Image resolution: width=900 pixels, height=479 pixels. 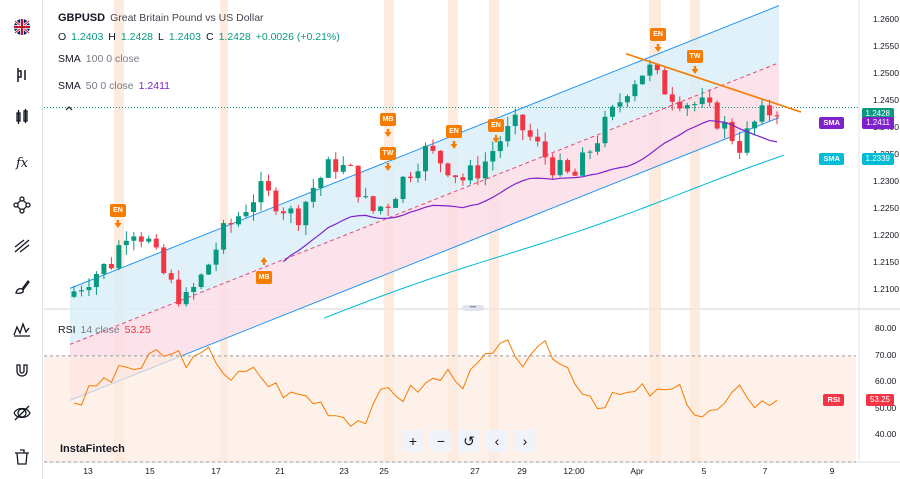 What do you see at coordinates (497, 441) in the screenshot?
I see `scroll-back-button: ‹` at bounding box center [497, 441].